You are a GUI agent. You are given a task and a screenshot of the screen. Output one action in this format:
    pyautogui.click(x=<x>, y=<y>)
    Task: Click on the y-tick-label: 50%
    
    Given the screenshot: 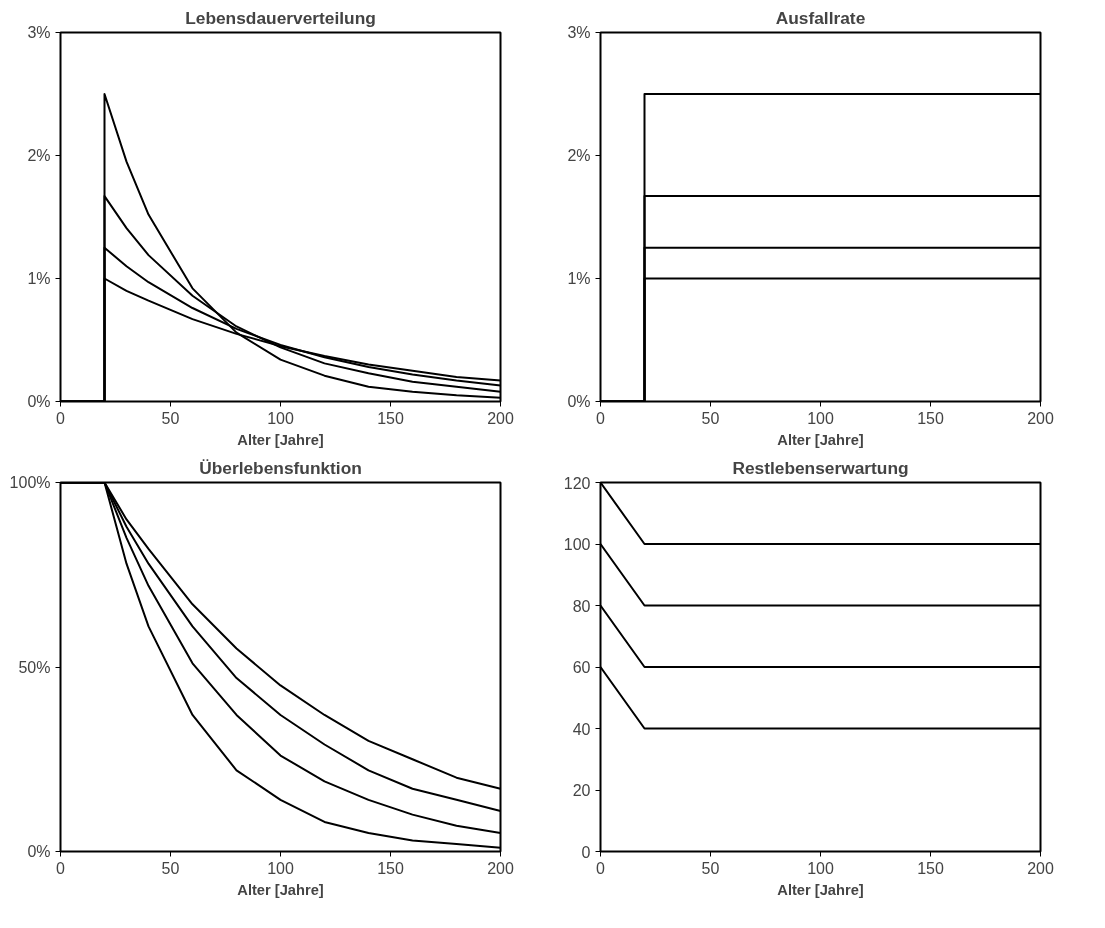 What is the action you would take?
    pyautogui.click(x=34, y=667)
    